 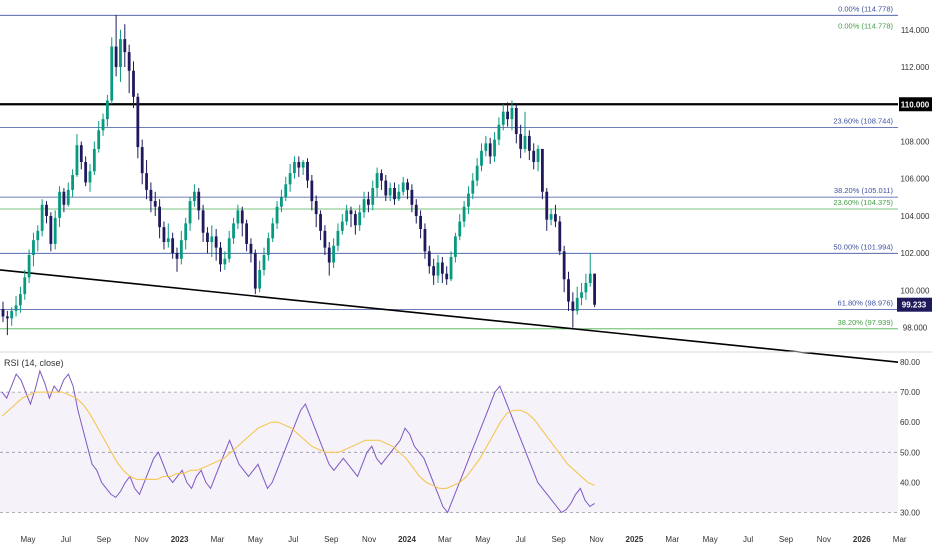 What do you see at coordinates (863, 246) in the screenshot?
I see `fib-level-label-blue: 50.00% (101.994)` at bounding box center [863, 246].